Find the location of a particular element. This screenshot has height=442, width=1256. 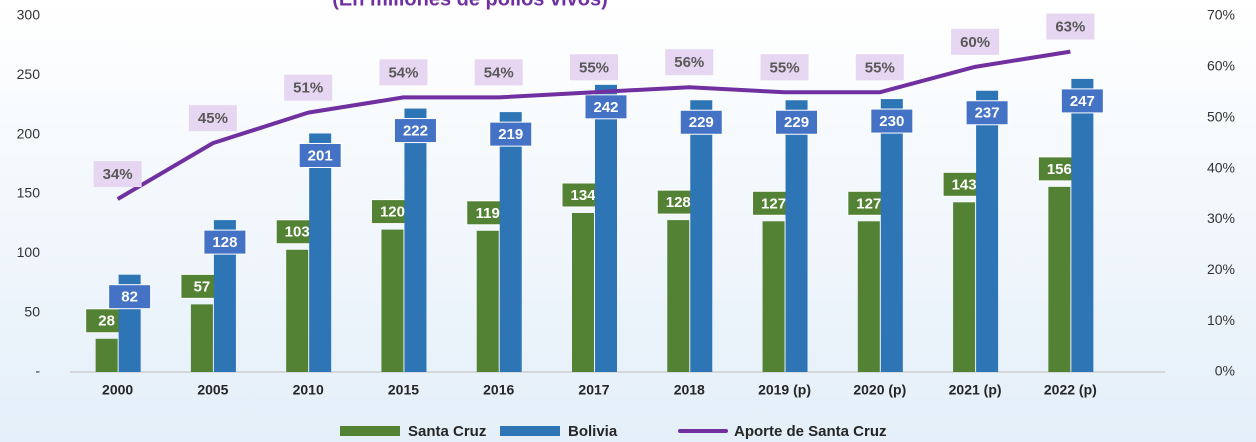

data-label: 119 is located at coordinates (488, 213).